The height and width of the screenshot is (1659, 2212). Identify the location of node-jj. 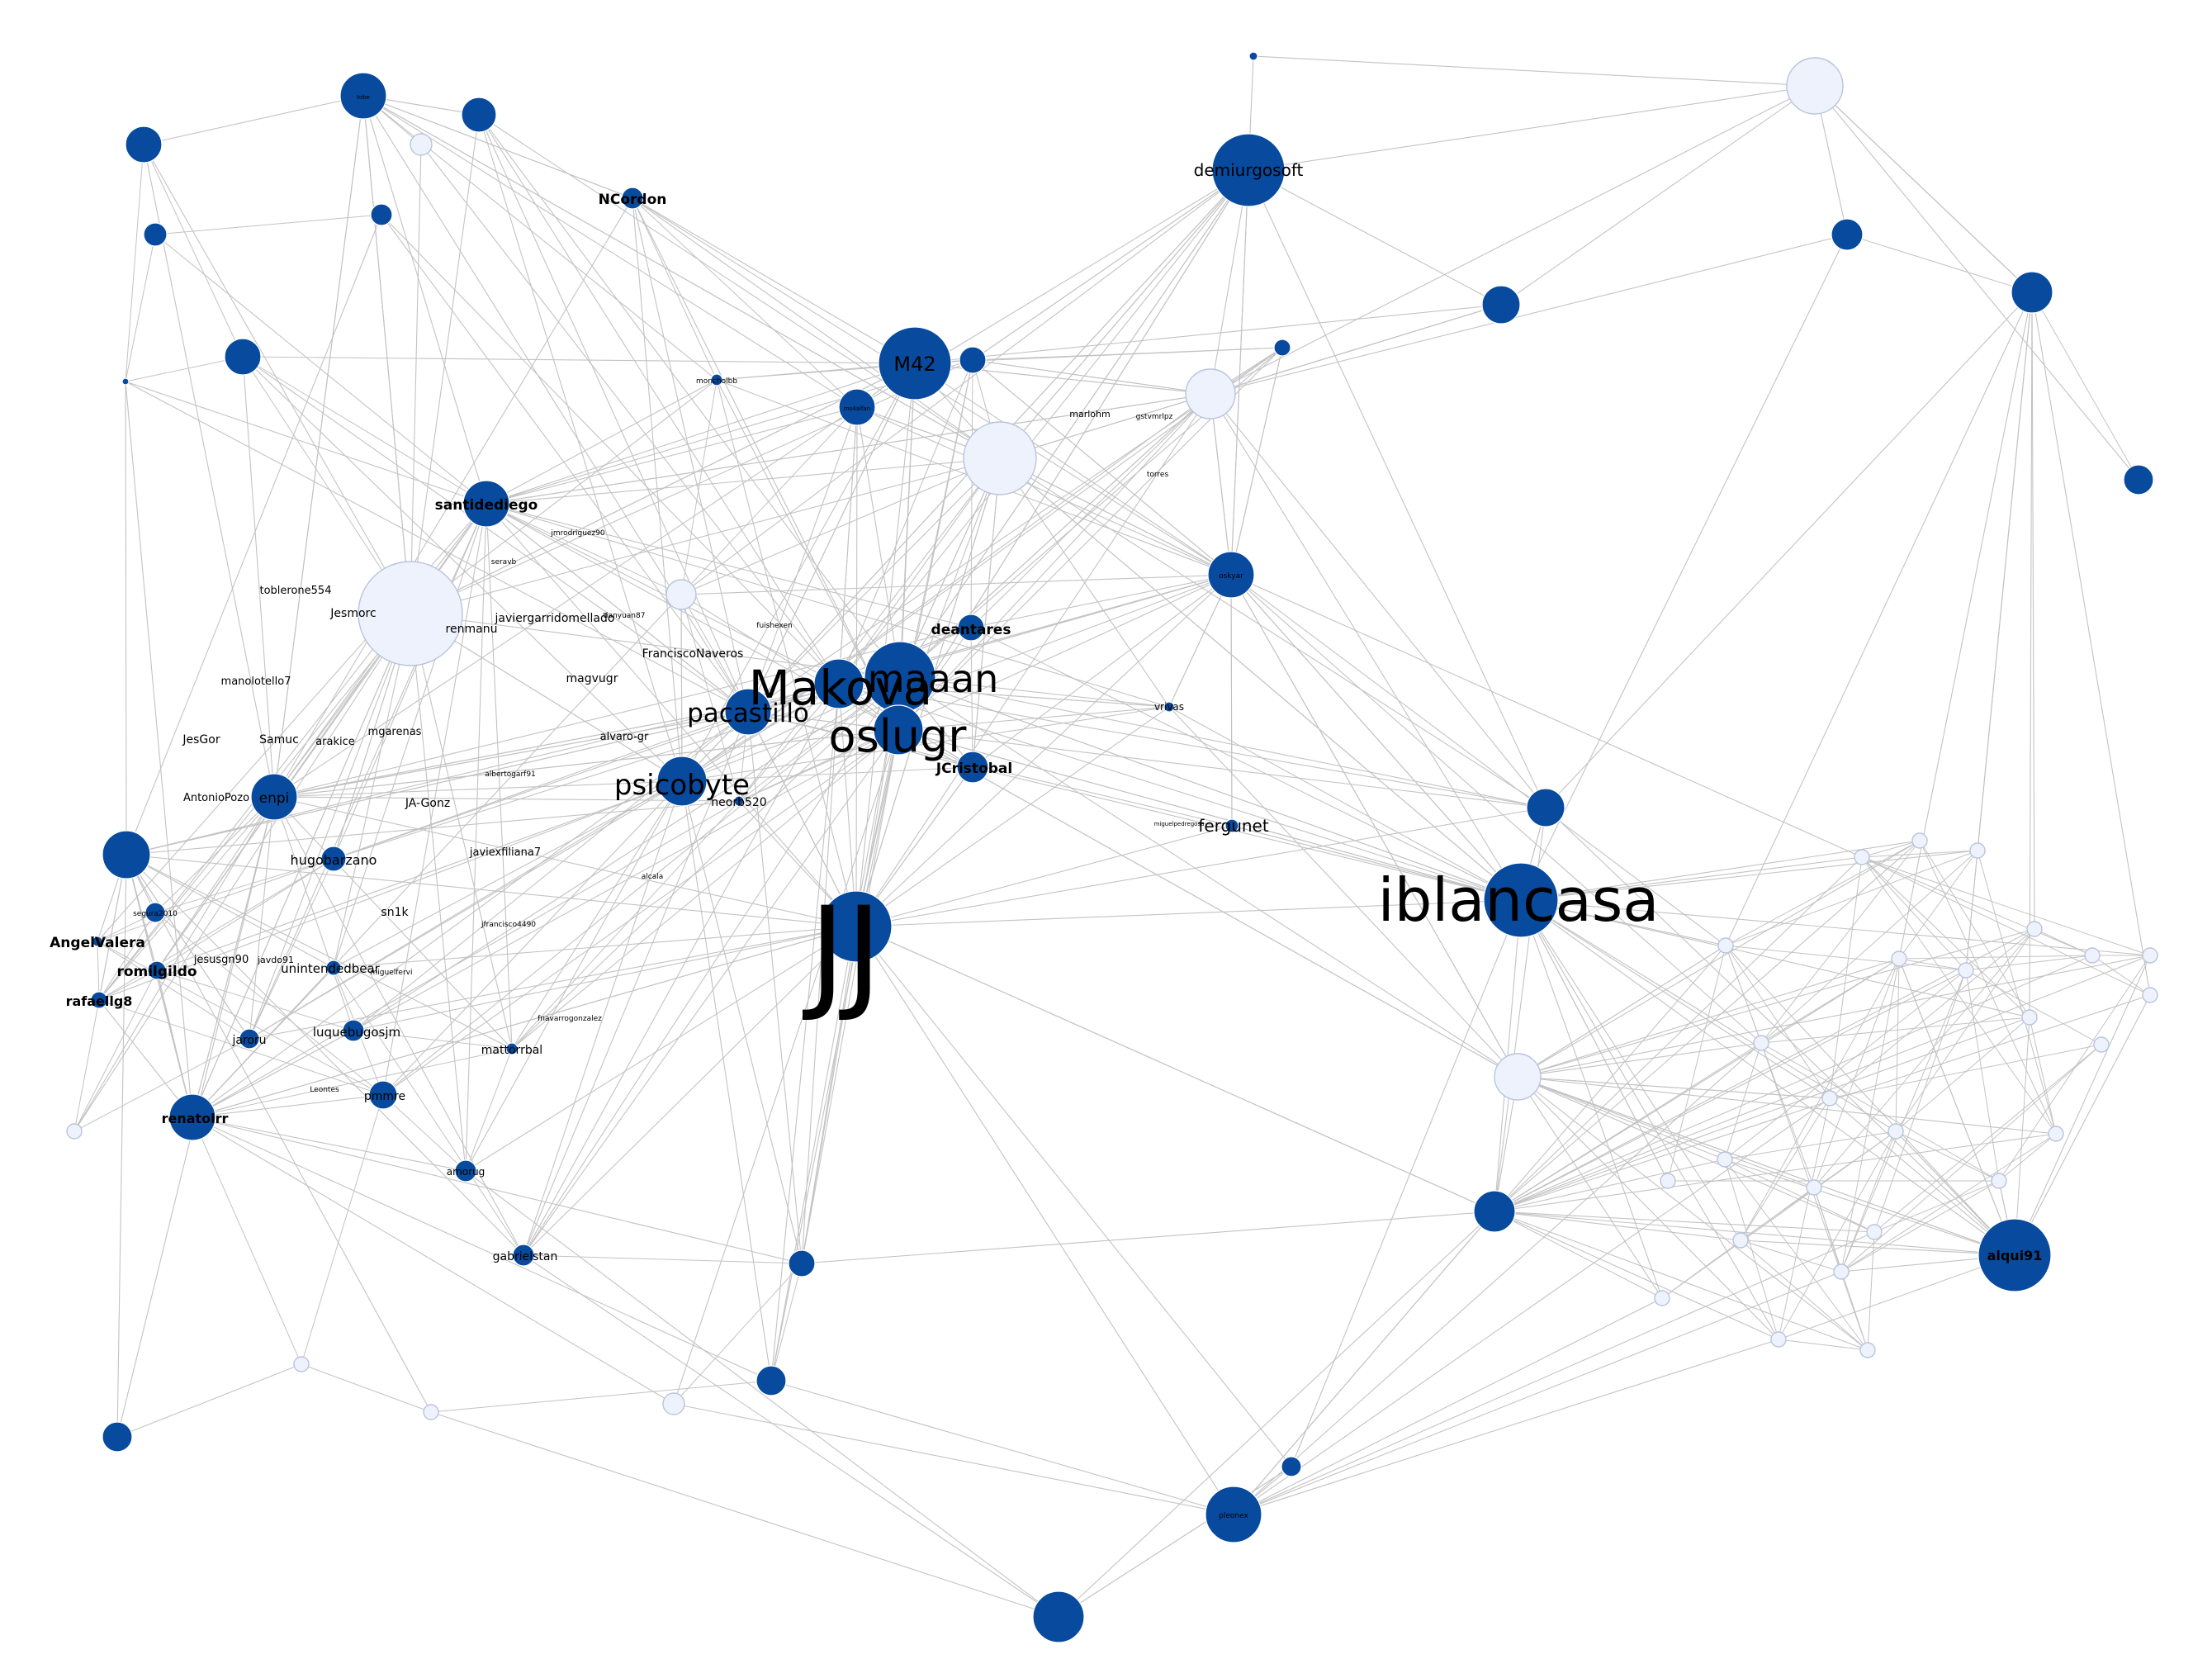
(856, 926).